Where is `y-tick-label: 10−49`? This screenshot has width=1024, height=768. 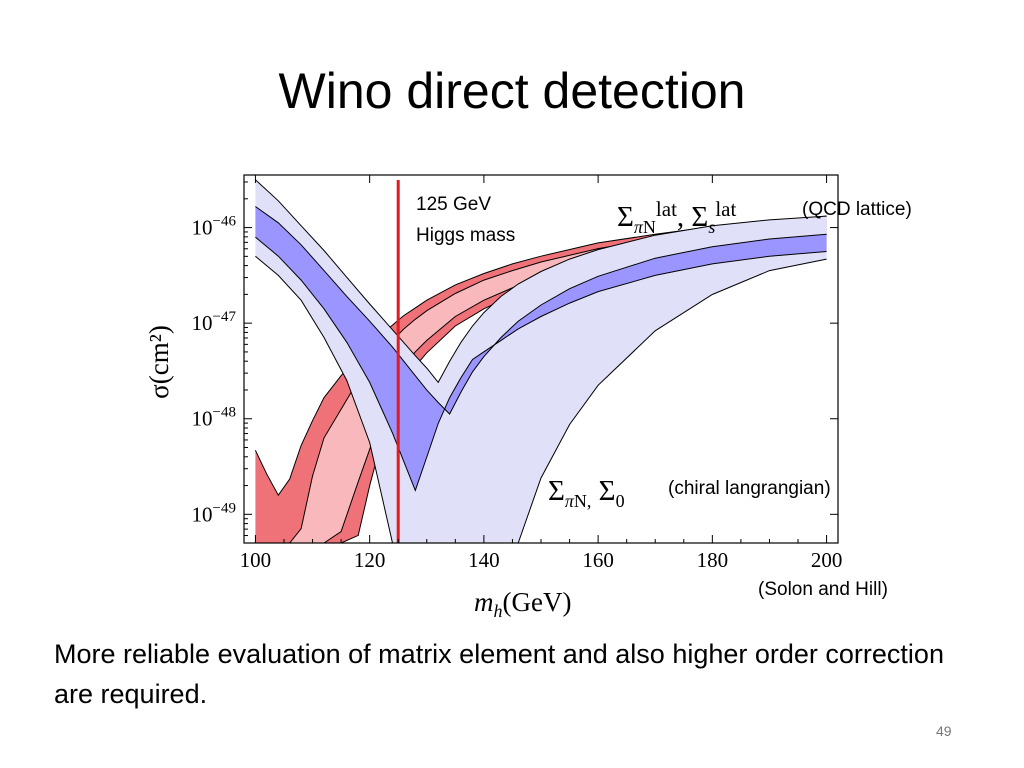 y-tick-label: 10−49 is located at coordinates (214, 513).